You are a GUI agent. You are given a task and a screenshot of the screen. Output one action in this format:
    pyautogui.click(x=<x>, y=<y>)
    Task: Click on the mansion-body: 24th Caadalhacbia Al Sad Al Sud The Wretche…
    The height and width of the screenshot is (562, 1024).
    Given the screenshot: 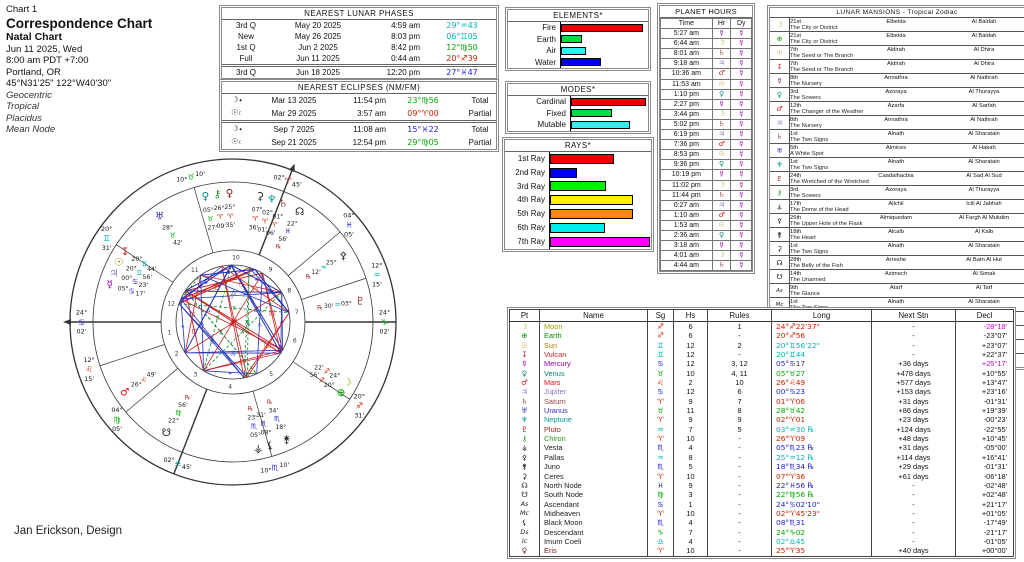 What is the action you would take?
    pyautogui.click(x=907, y=178)
    